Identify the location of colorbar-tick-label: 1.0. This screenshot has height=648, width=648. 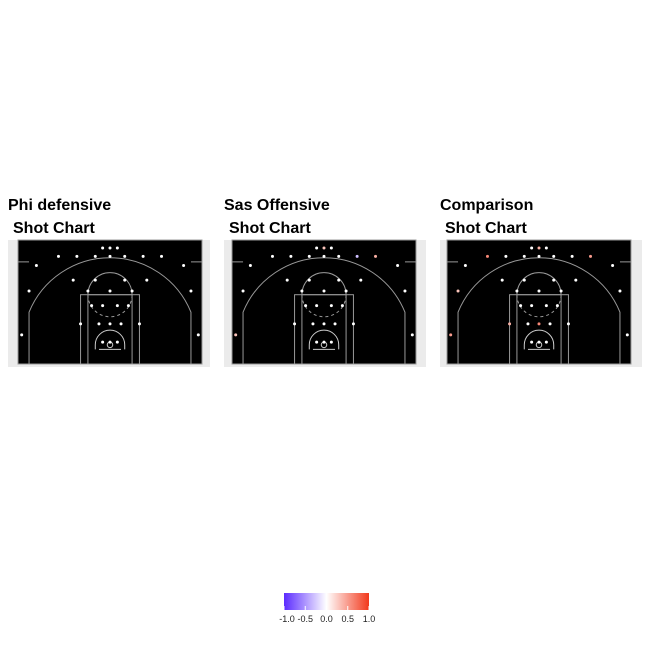
(369, 619).